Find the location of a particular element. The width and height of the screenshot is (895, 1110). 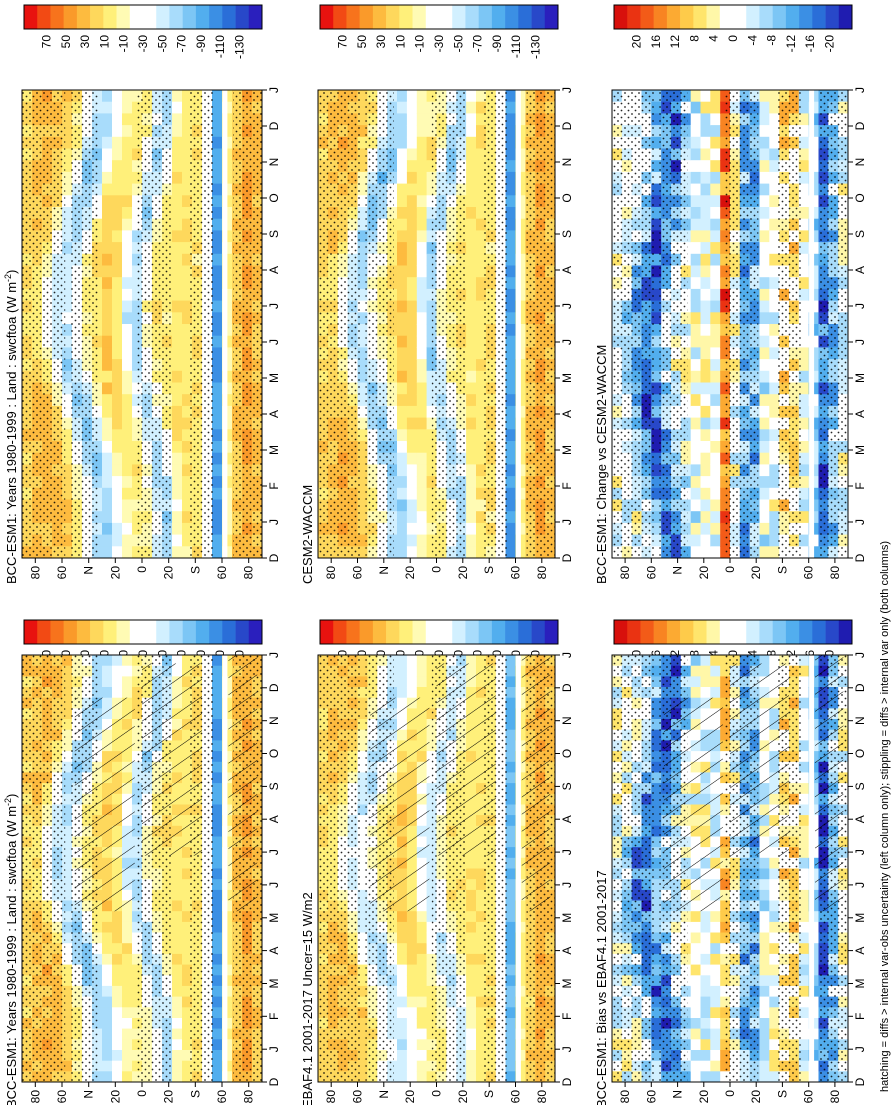

colorbar-tick-label: 20 is located at coordinates (637, 42).